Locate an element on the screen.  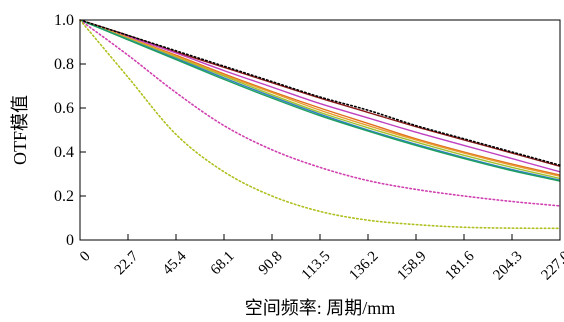
x-tick-label: 0 is located at coordinates (85, 256).